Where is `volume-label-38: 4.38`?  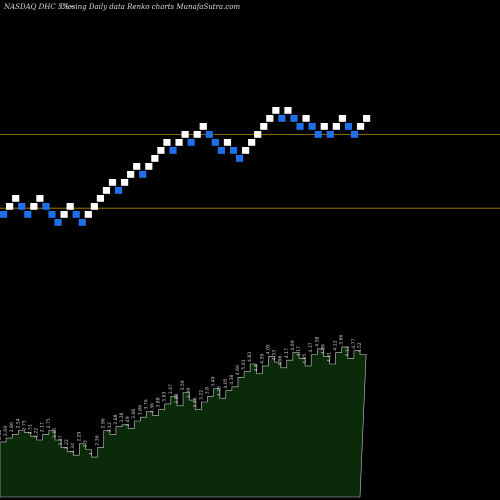 volume-label-38: 4.38 is located at coordinates (232, 379).